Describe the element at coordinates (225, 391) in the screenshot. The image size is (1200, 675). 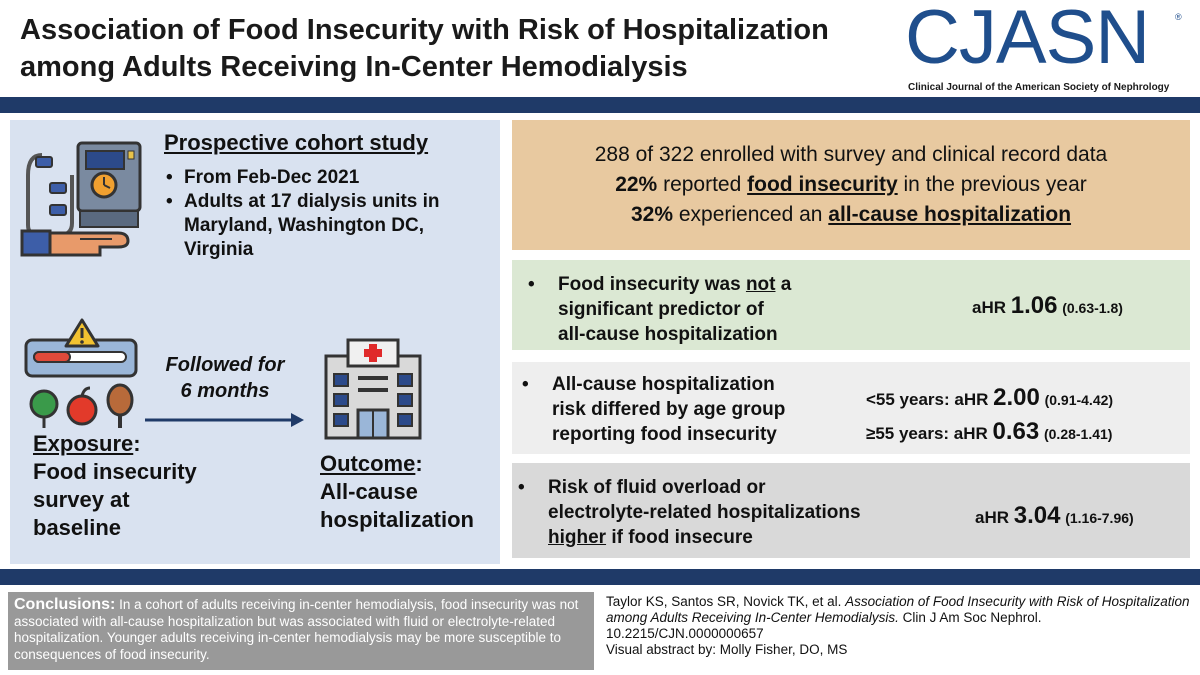
I see `follow-up-line-2: 6 months` at that location.